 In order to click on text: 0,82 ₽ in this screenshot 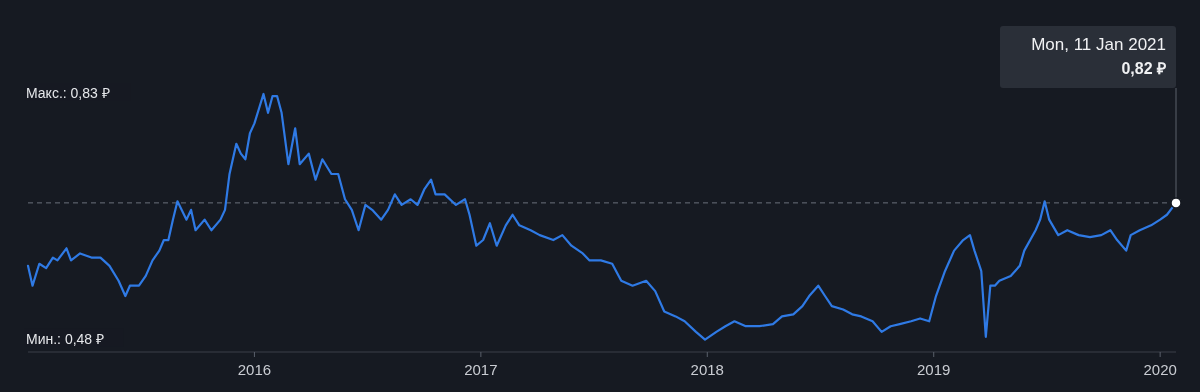, I will do `click(1143, 68)`.